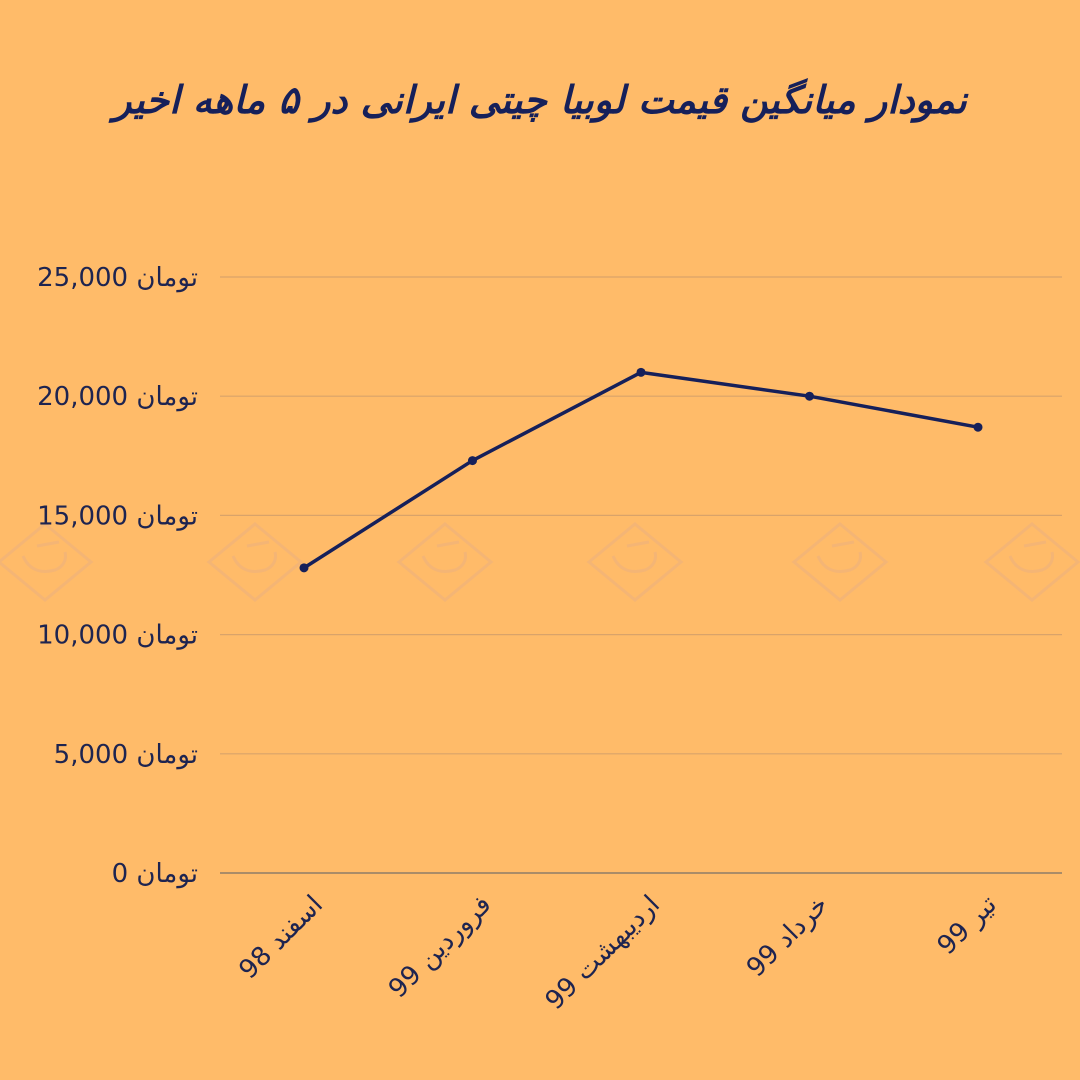  What do you see at coordinates (280, 937) in the screenshot?
I see `x-tick-label: اسفند 98` at bounding box center [280, 937].